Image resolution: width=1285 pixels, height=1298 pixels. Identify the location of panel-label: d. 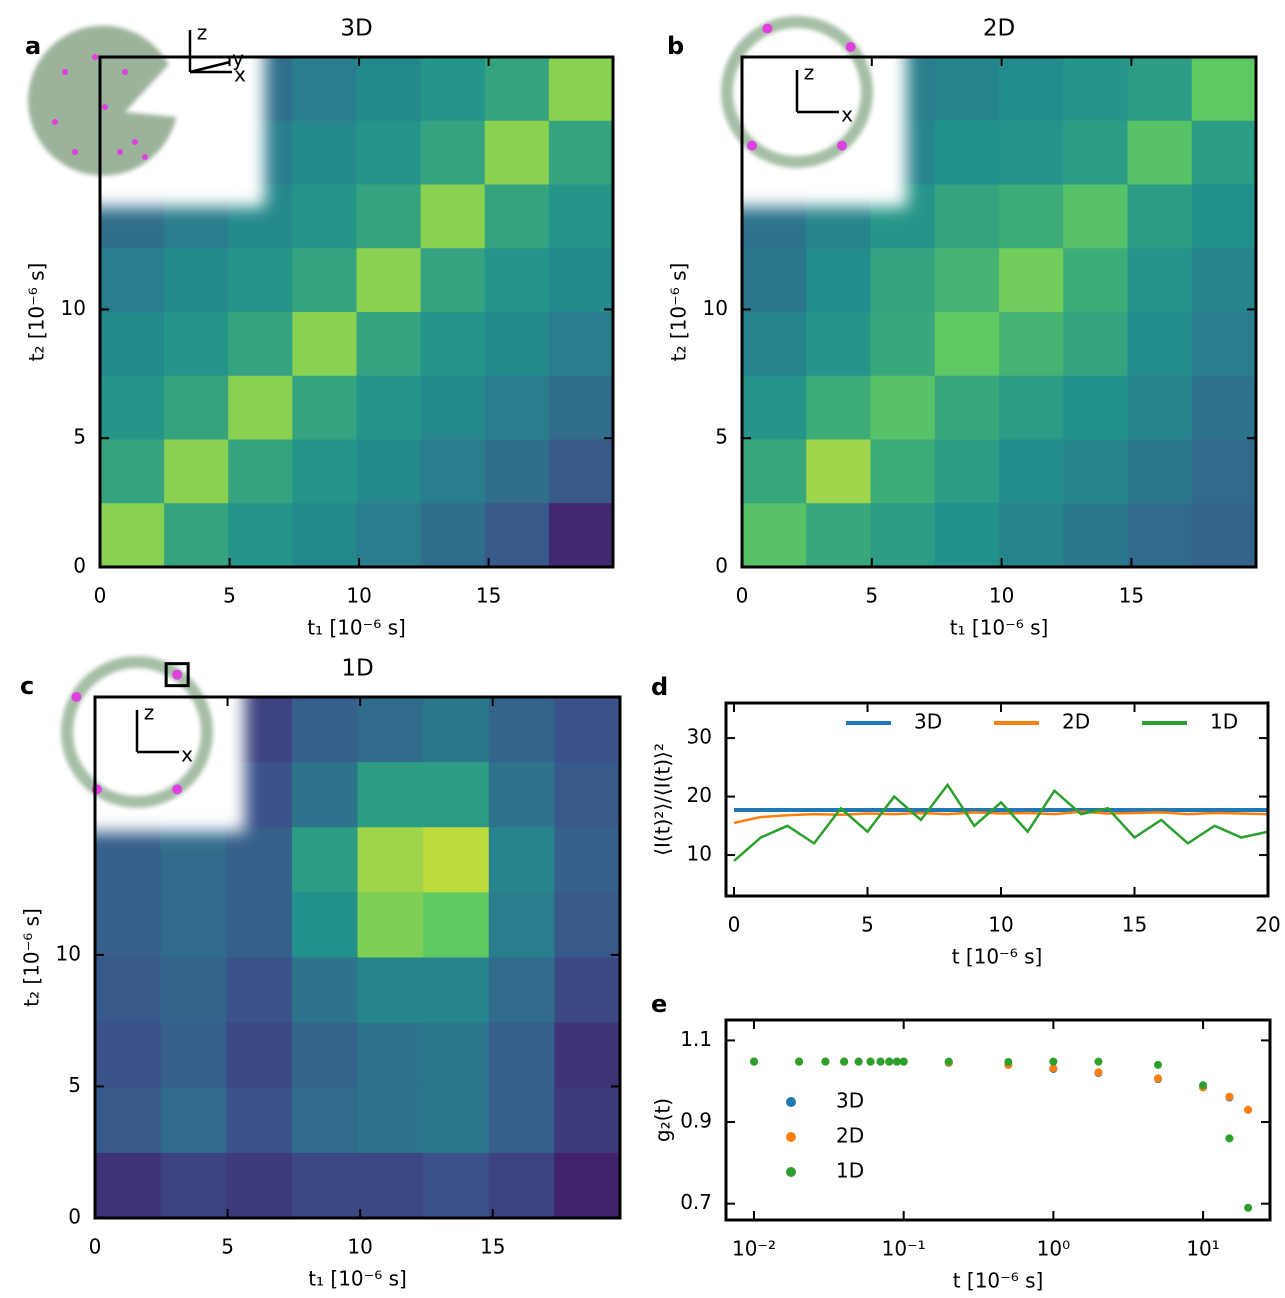
(659, 687).